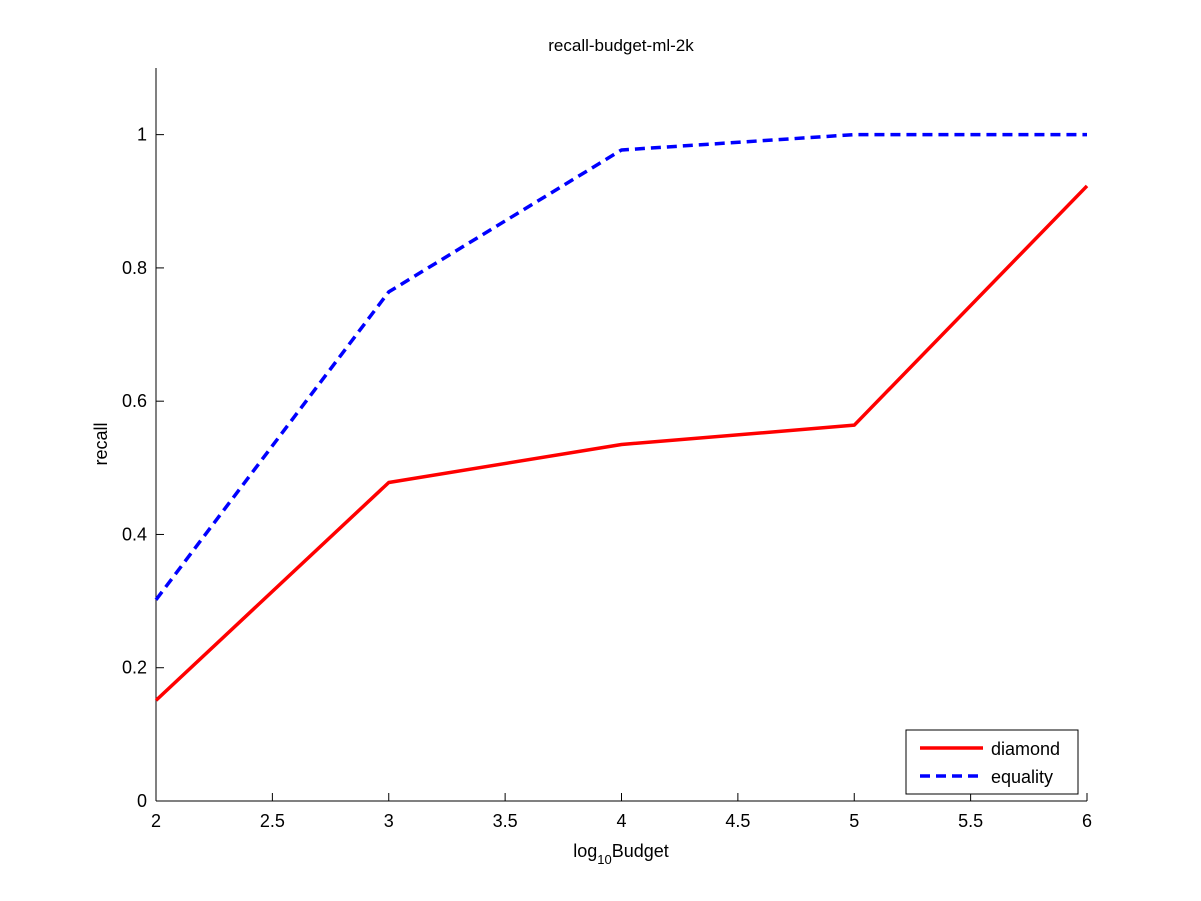  What do you see at coordinates (134, 268) in the screenshot?
I see `y-tick-label: 0.8` at bounding box center [134, 268].